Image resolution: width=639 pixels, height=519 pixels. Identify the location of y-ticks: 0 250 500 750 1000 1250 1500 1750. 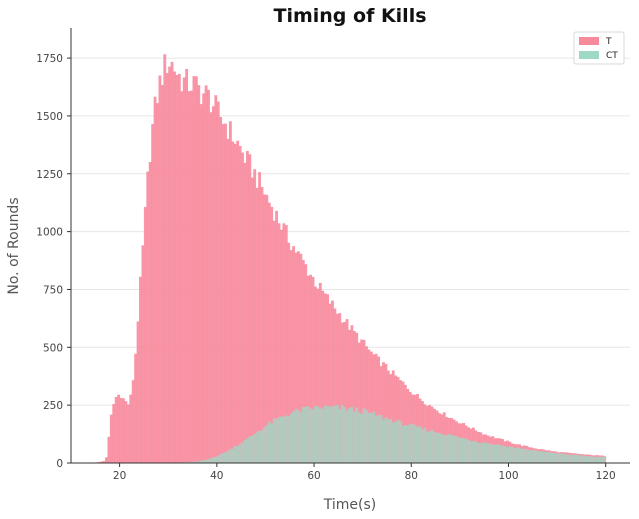
(53, 261).